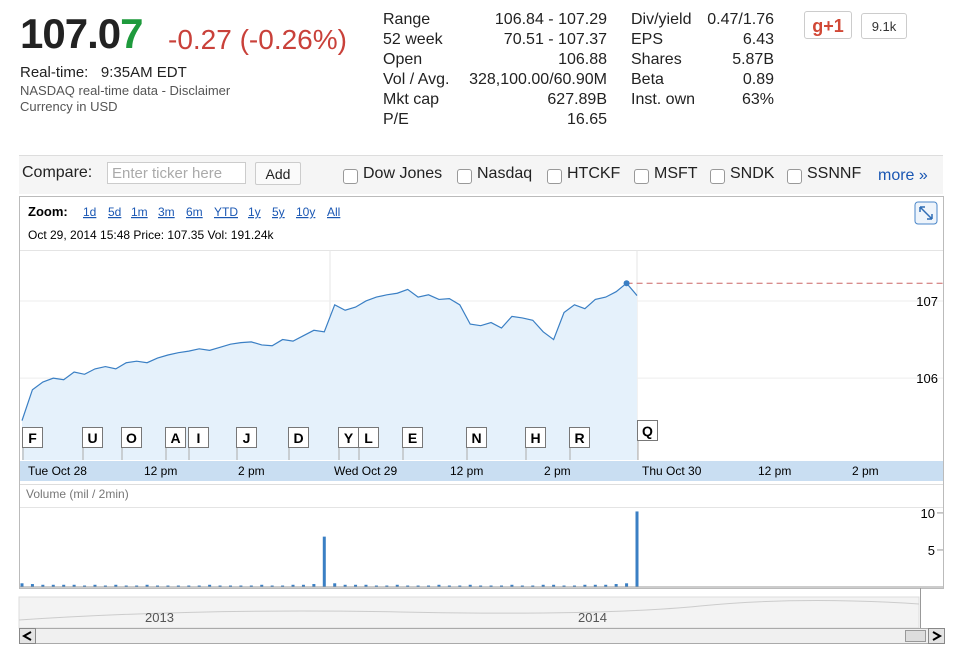 Image resolution: width=960 pixels, height=652 pixels. What do you see at coordinates (278, 212) in the screenshot?
I see `zoom-option: 5y` at bounding box center [278, 212].